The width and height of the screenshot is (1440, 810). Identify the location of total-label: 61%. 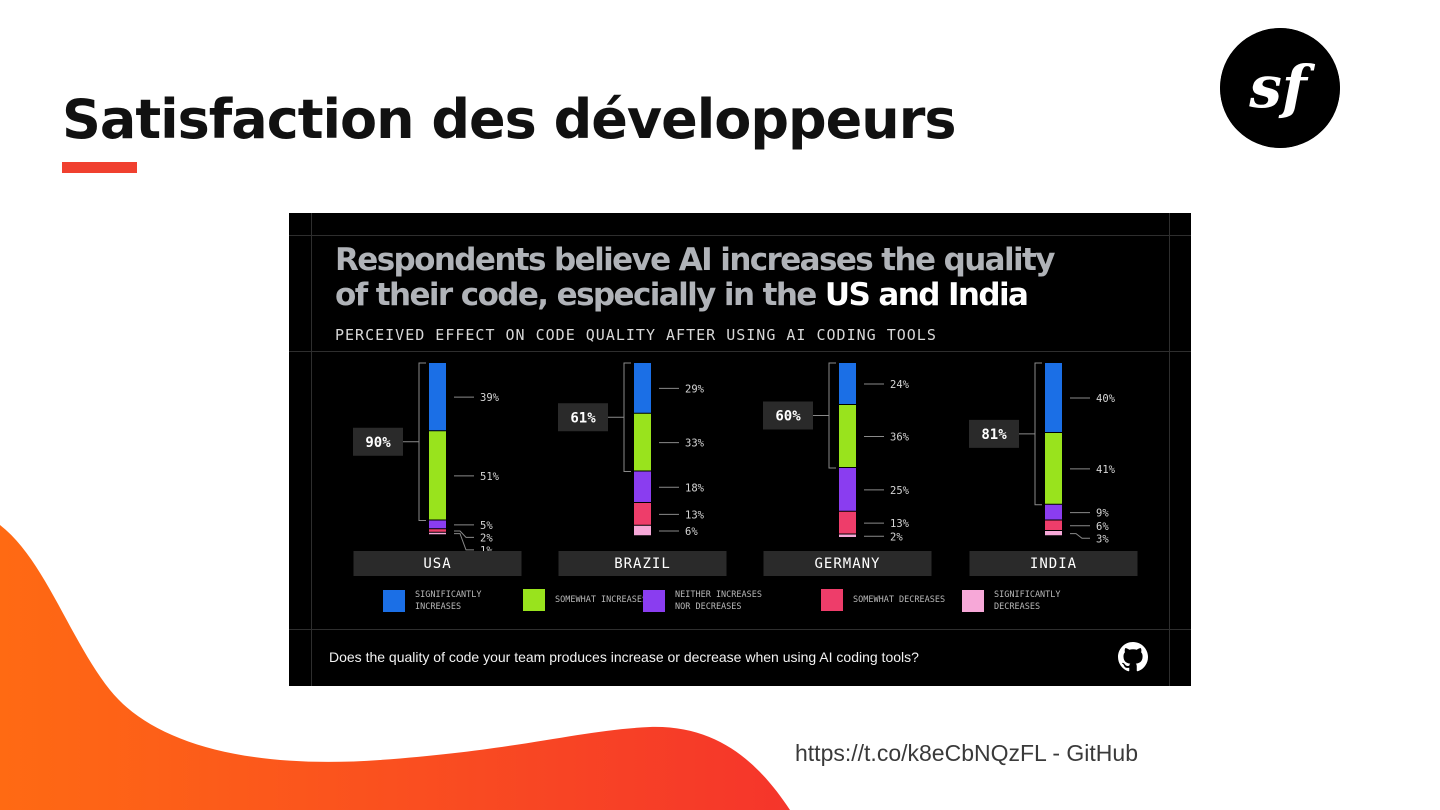
(583, 418).